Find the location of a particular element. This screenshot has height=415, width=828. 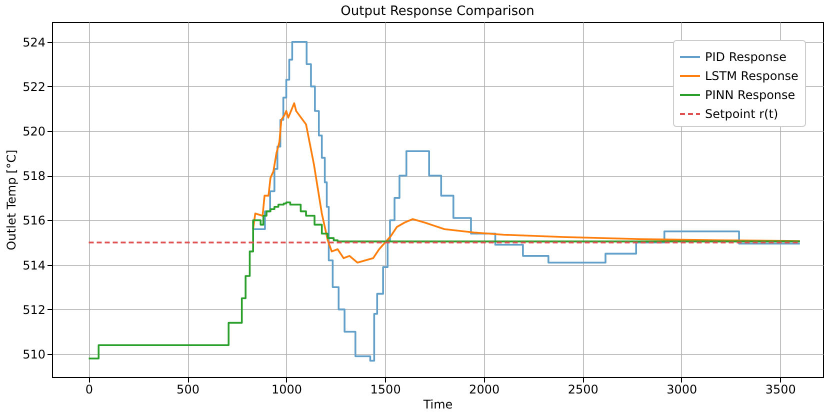

y-tick-label: 522 is located at coordinates (34, 87).